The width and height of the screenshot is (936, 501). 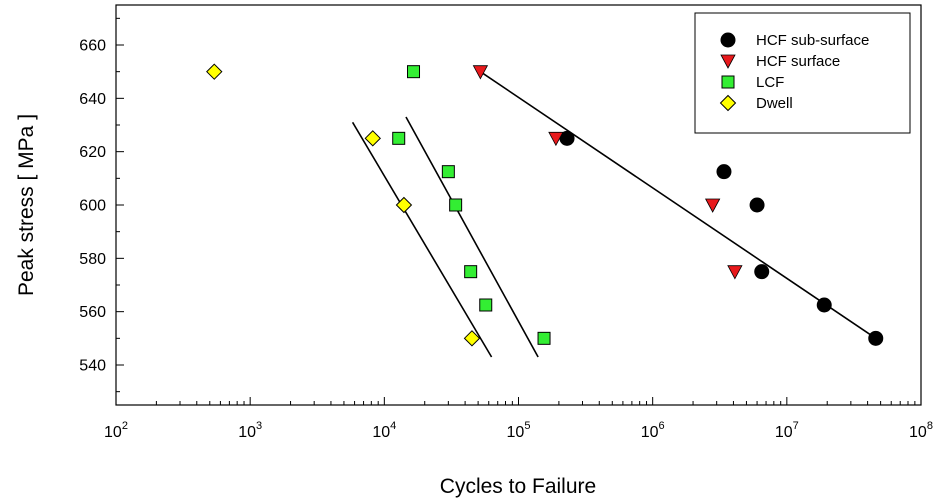 I want to click on y-tick-label: 600, so click(x=92, y=206).